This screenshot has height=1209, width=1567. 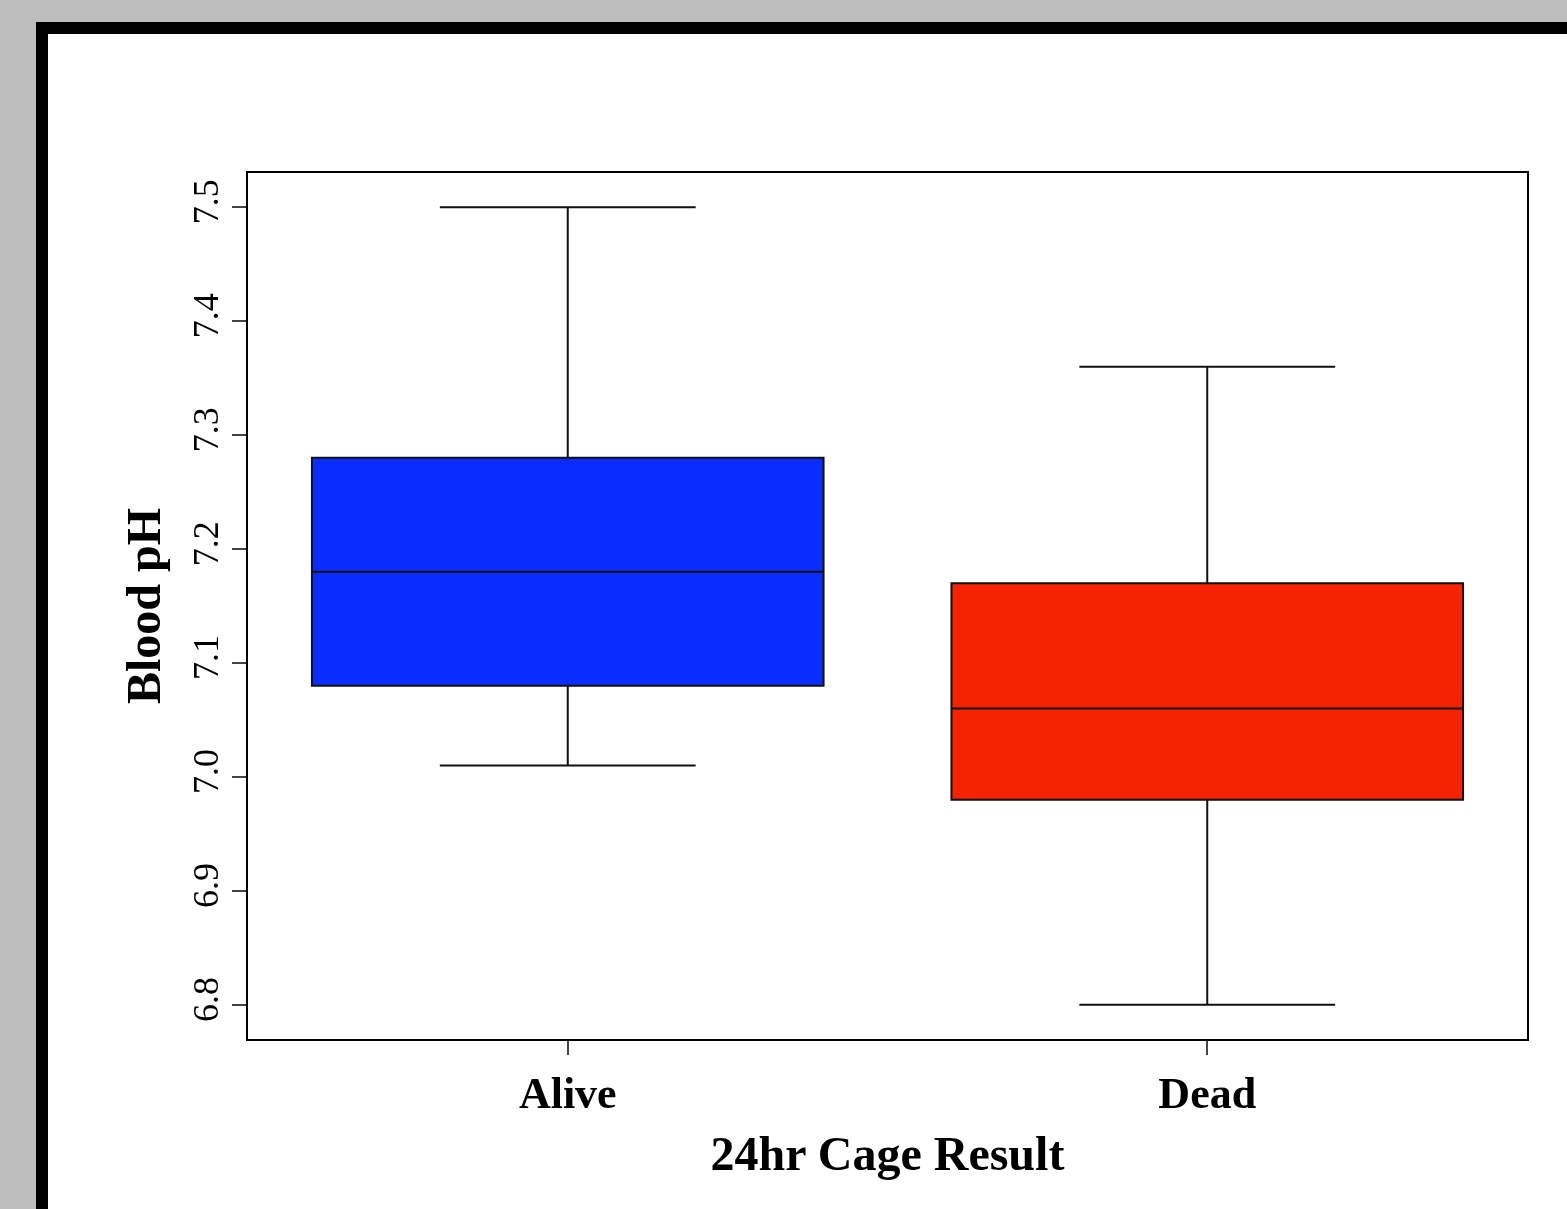 What do you see at coordinates (205, 544) in the screenshot?
I see `y-tick-label: 7.2` at bounding box center [205, 544].